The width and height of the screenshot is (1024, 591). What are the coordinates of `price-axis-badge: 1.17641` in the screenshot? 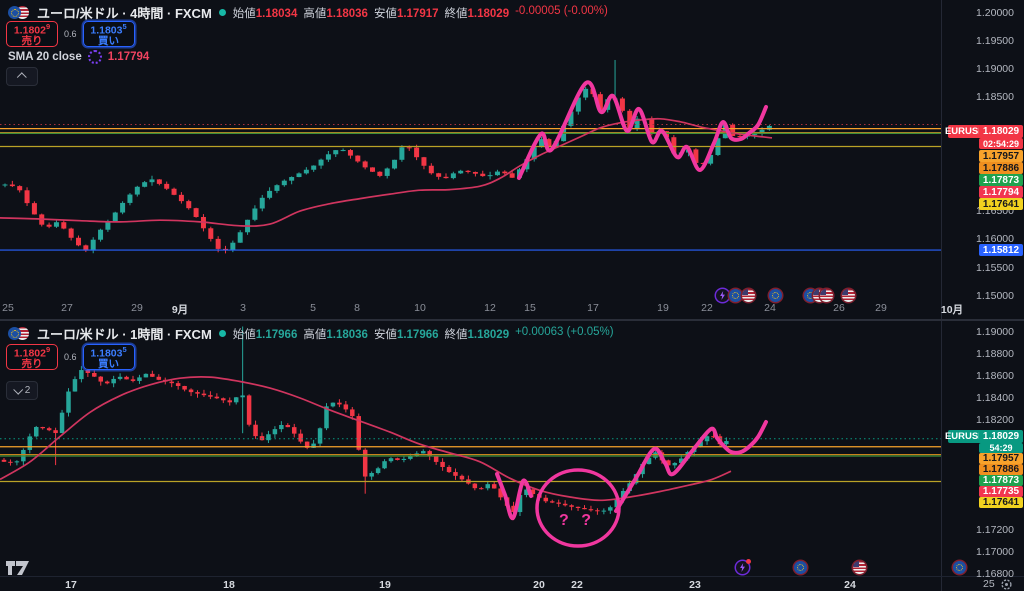 It's located at (1001, 204).